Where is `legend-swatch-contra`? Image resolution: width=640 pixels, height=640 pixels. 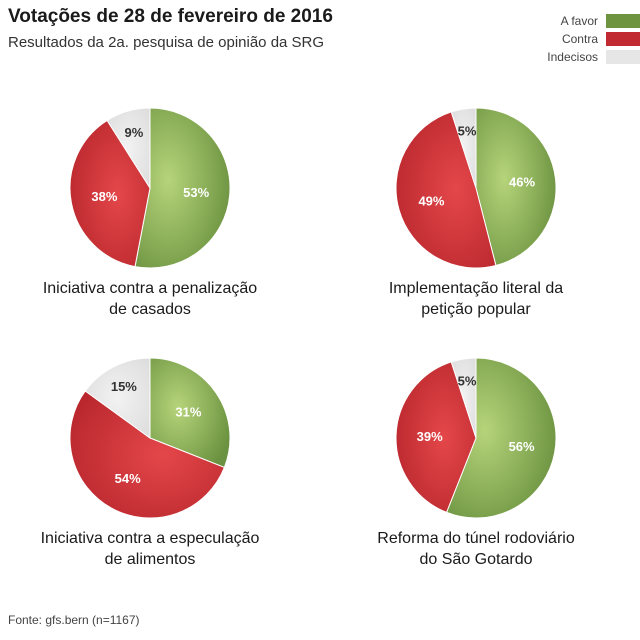 legend-swatch-contra is located at coordinates (623, 39).